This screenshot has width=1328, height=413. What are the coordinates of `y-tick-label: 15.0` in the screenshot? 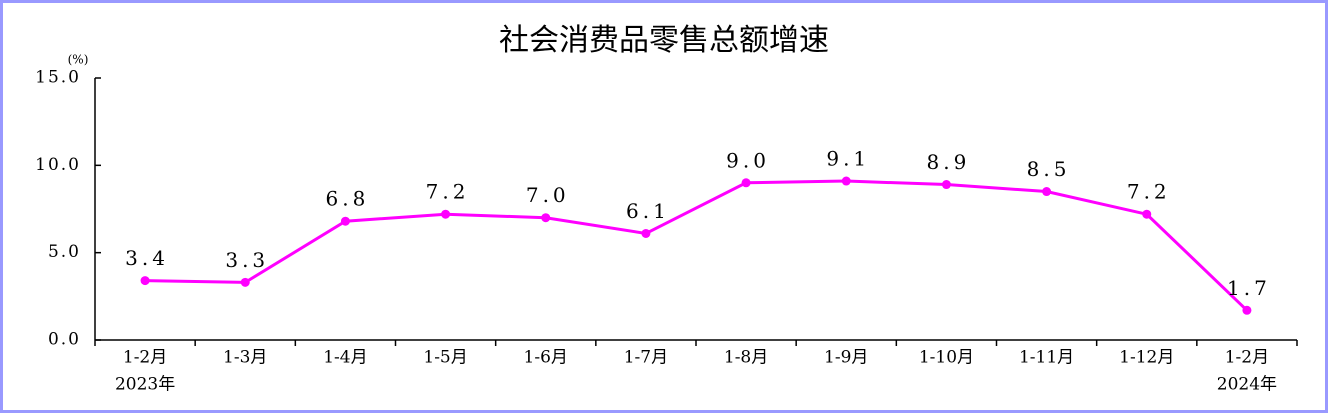 It's located at (58, 78).